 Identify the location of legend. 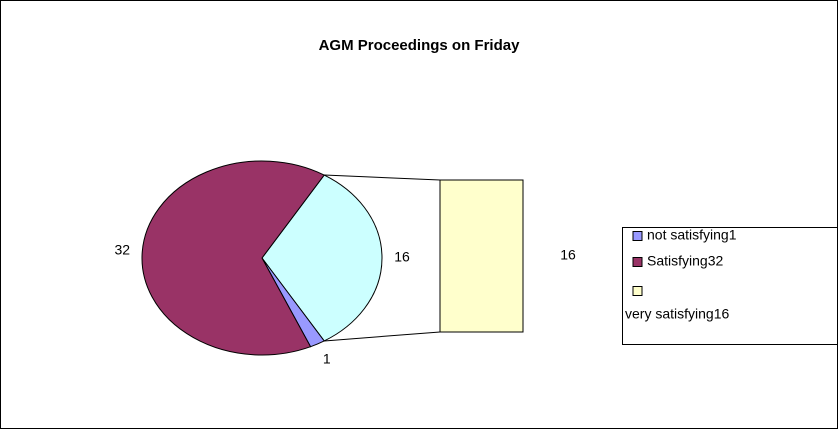
(730, 286).